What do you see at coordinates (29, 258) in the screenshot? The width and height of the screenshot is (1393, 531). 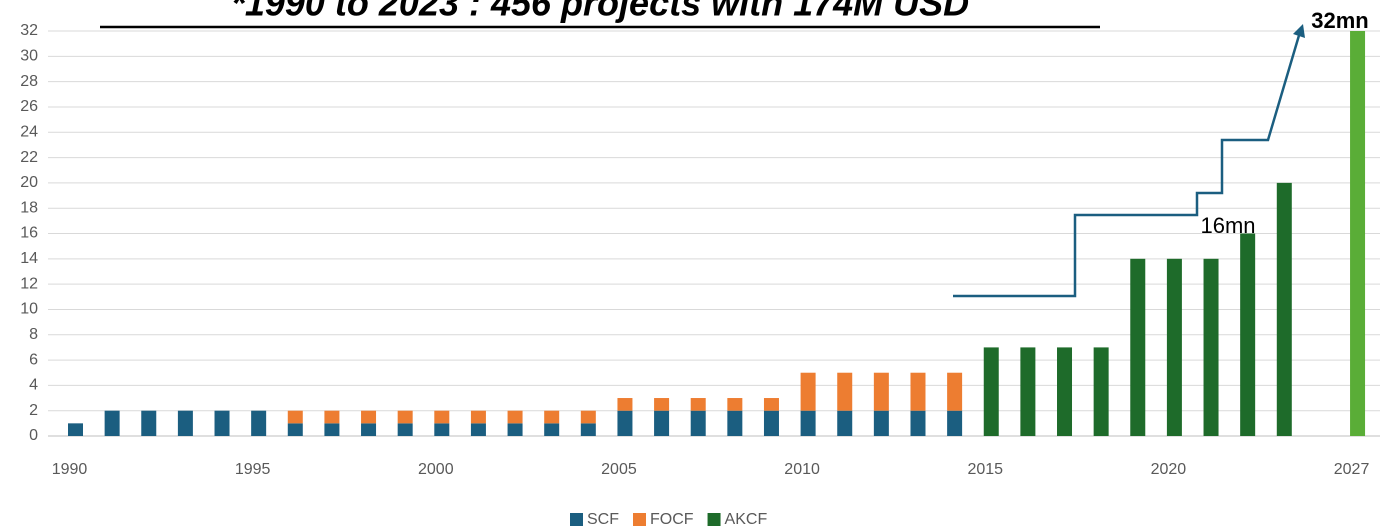 I see `y-tick-label: 14` at bounding box center [29, 258].